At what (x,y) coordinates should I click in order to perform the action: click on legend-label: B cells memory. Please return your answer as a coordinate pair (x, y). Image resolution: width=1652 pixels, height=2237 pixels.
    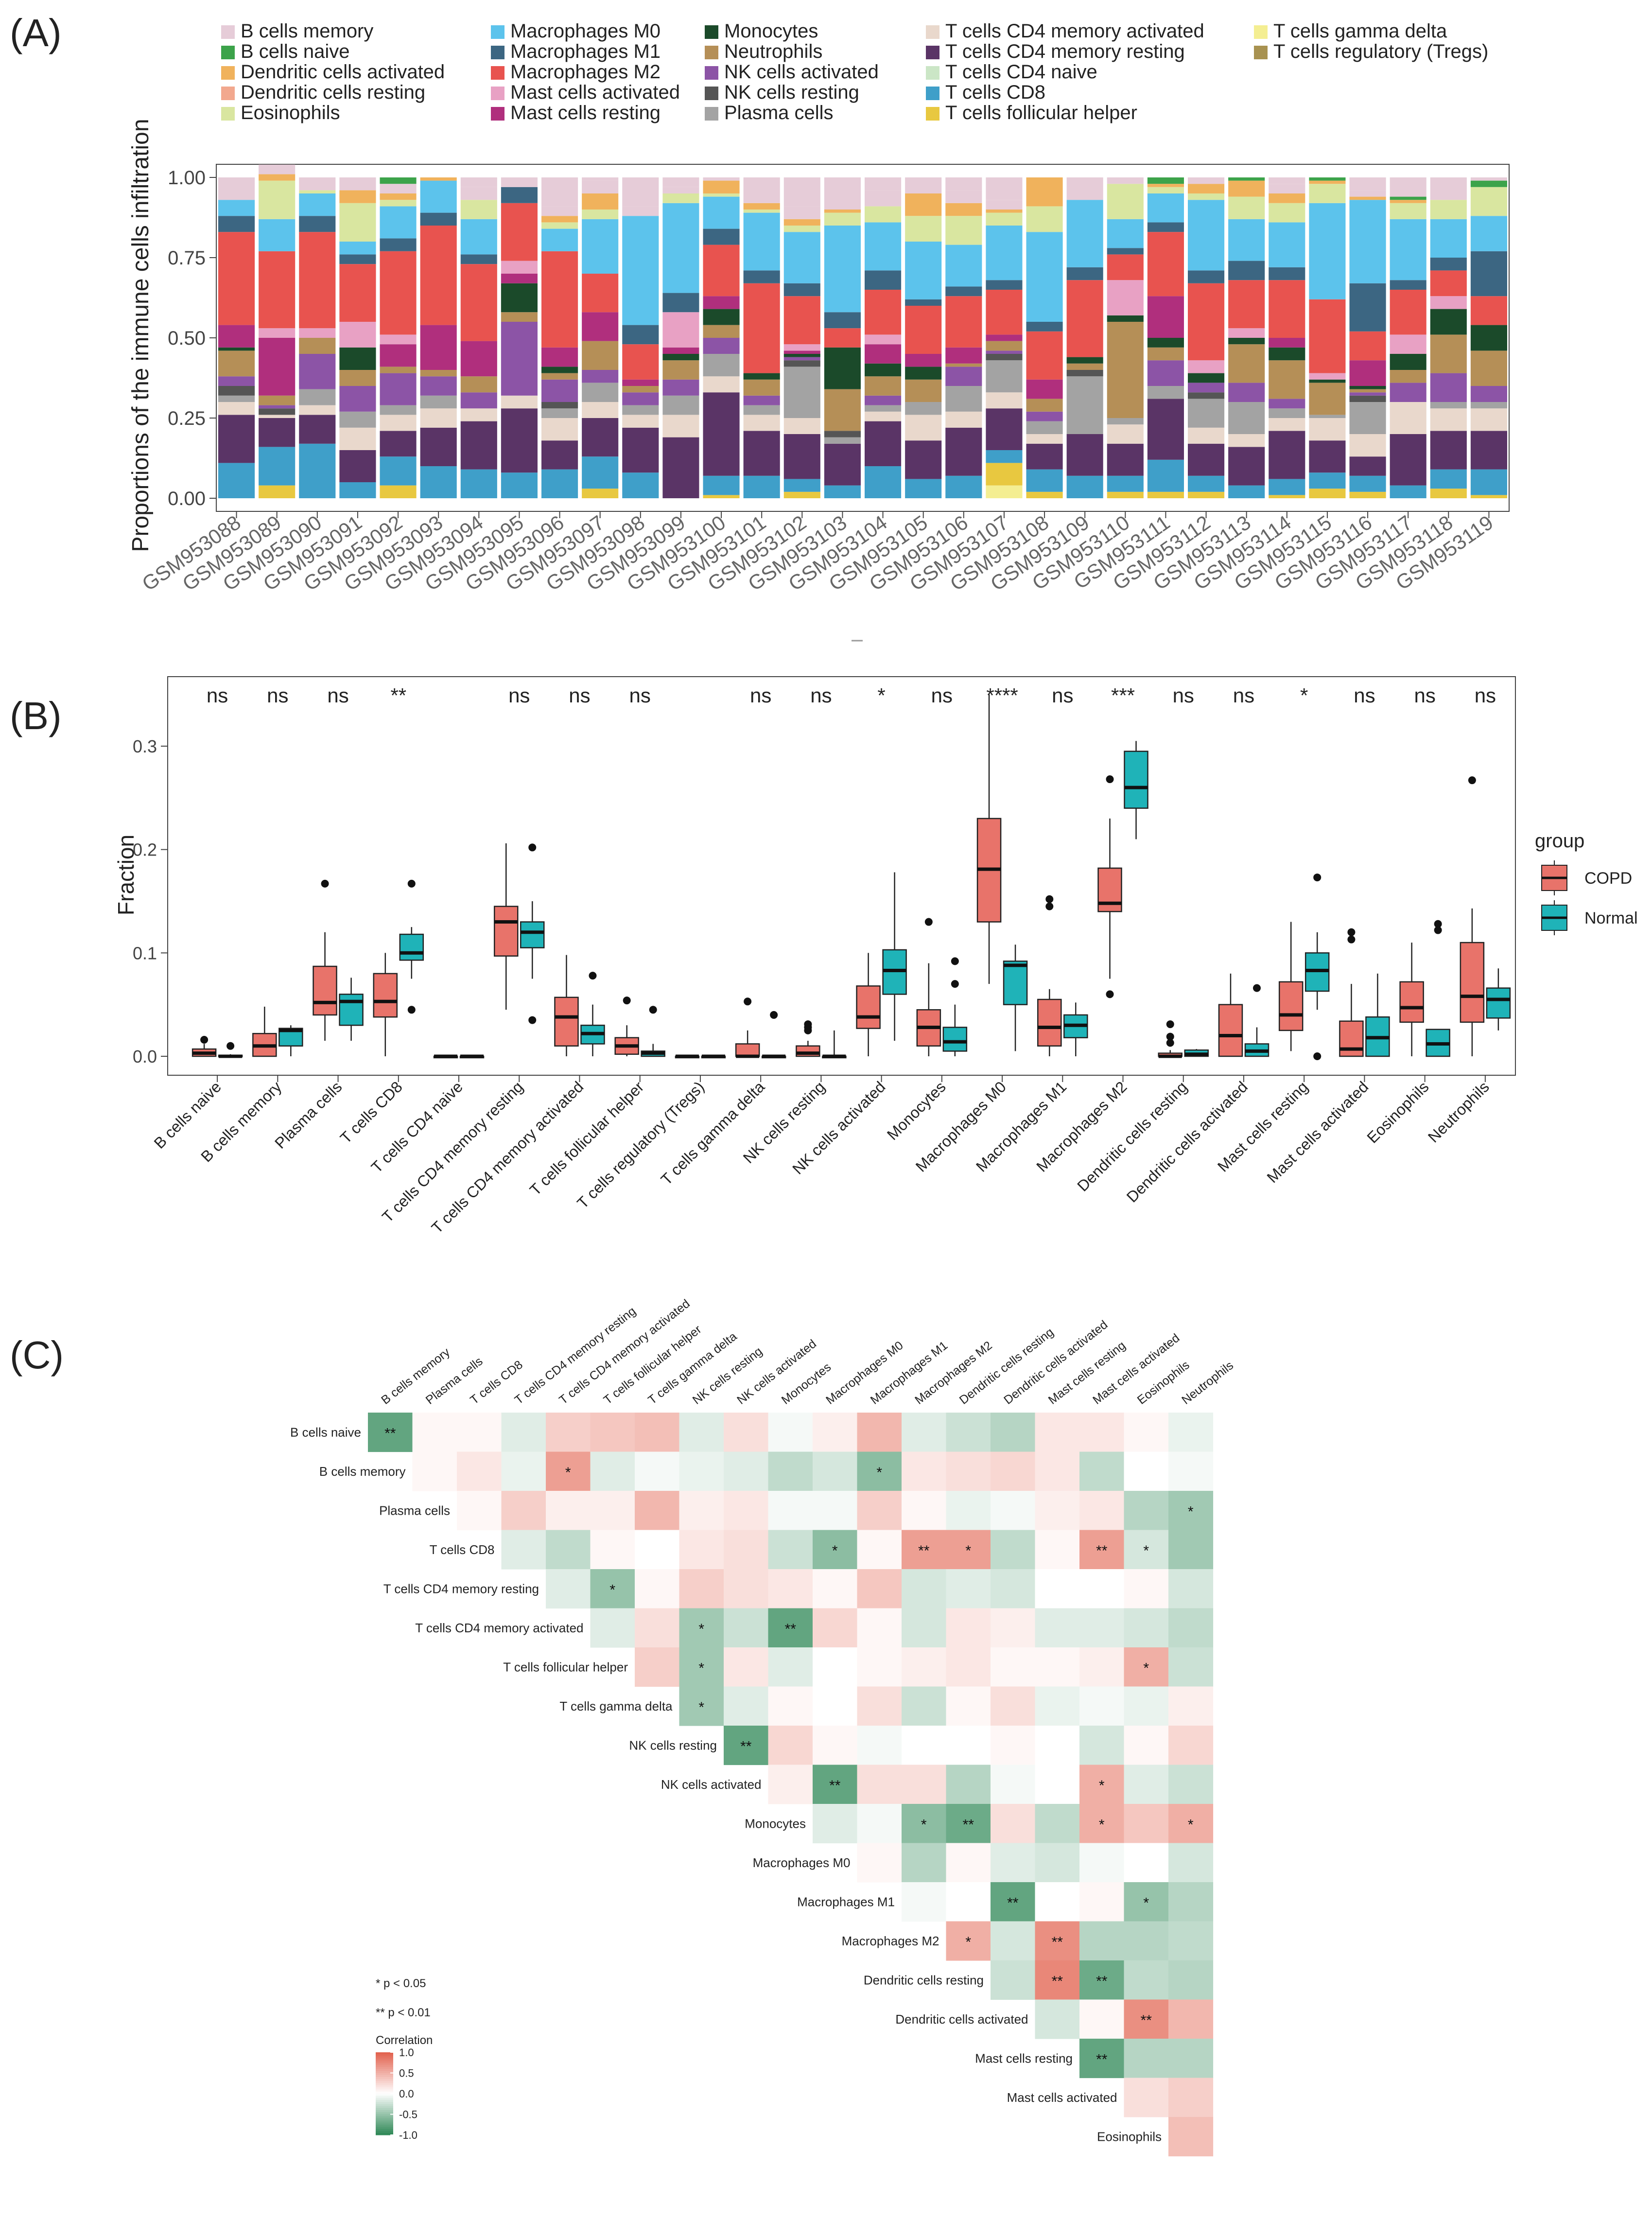
    Looking at the image, I should click on (307, 31).